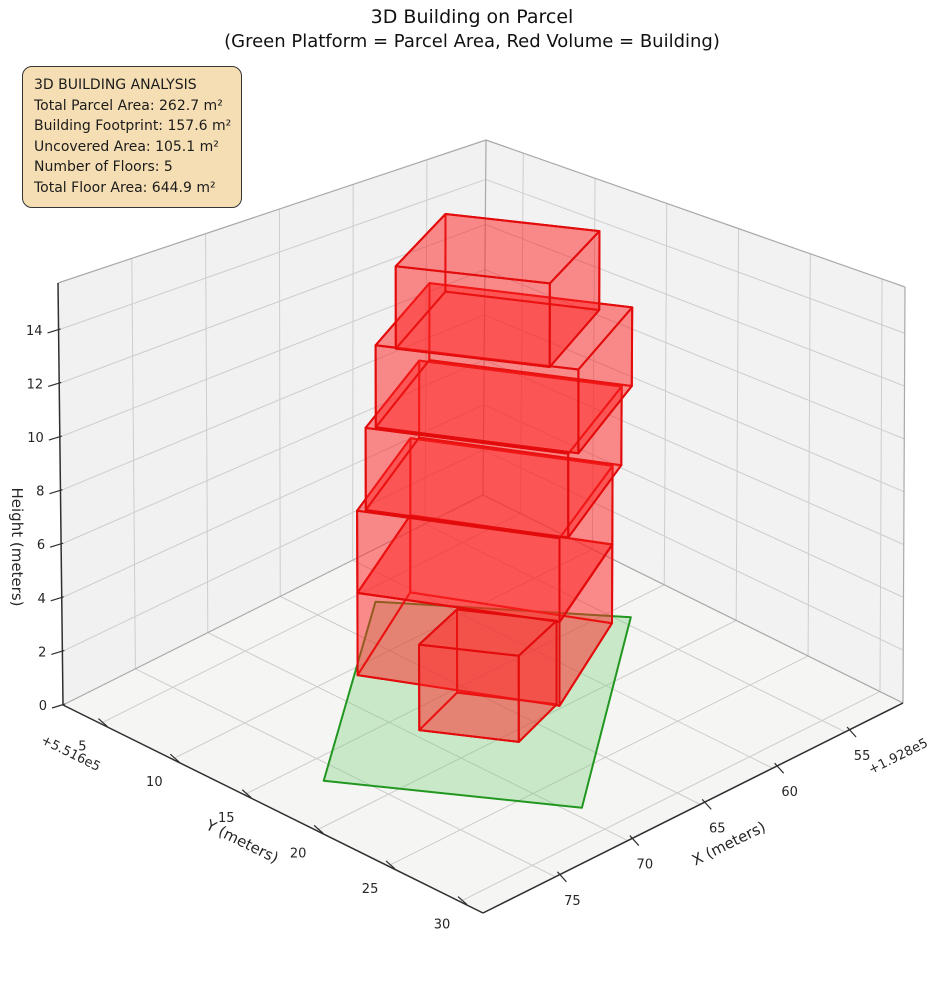 This screenshot has height=992, width=944. Describe the element at coordinates (645, 865) in the screenshot. I see `svg-text: 70` at that location.